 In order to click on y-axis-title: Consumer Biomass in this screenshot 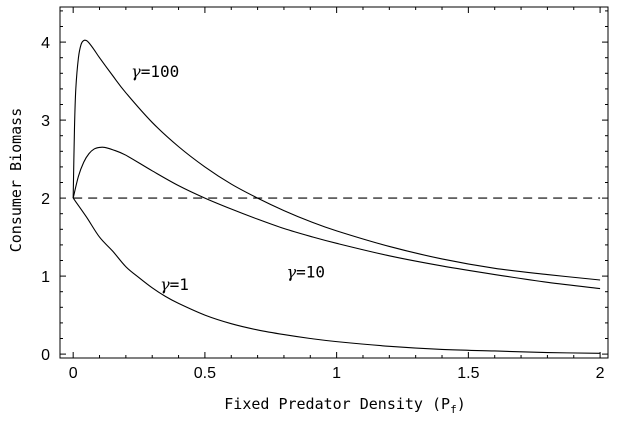, I will do `click(16, 180)`.